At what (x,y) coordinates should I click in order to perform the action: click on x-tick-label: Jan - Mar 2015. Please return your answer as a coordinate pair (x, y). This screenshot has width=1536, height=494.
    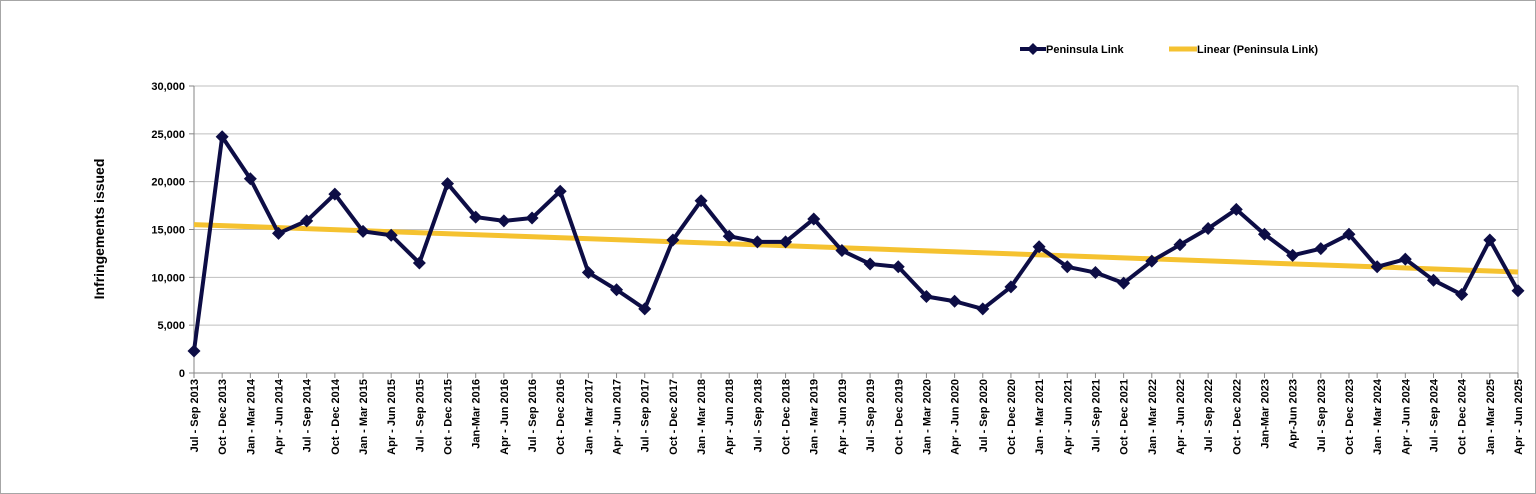
    Looking at the image, I should click on (364, 417).